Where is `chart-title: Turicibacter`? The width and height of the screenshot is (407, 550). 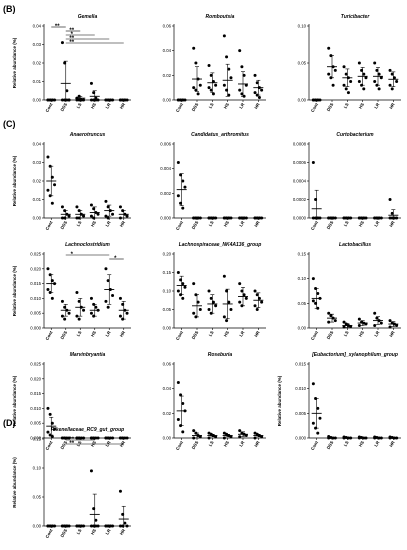
chart-title: Turicibacter is located at coordinates (356, 17).